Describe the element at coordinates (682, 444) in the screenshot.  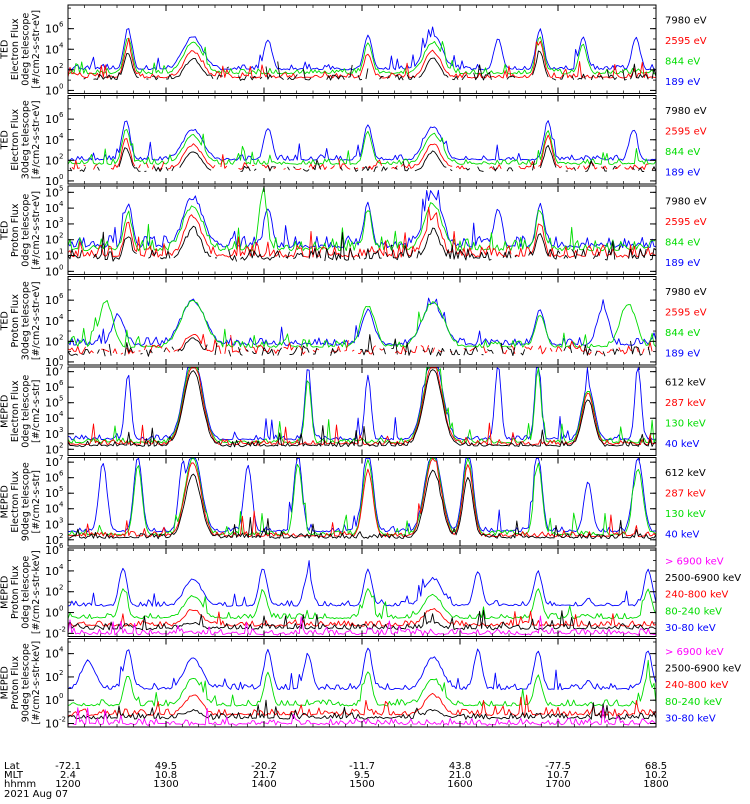
I see `legend-label: 40 keV` at that location.